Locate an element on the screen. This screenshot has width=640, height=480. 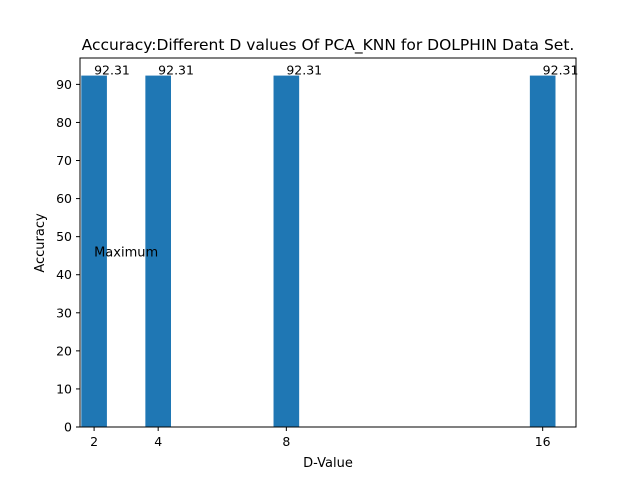
x-tick-label-16: 16 is located at coordinates (543, 441).